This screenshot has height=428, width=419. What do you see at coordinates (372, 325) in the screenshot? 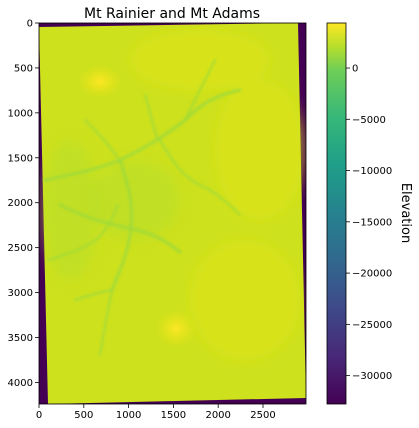
I see `colorbar-tick-label: −25000` at bounding box center [372, 325].